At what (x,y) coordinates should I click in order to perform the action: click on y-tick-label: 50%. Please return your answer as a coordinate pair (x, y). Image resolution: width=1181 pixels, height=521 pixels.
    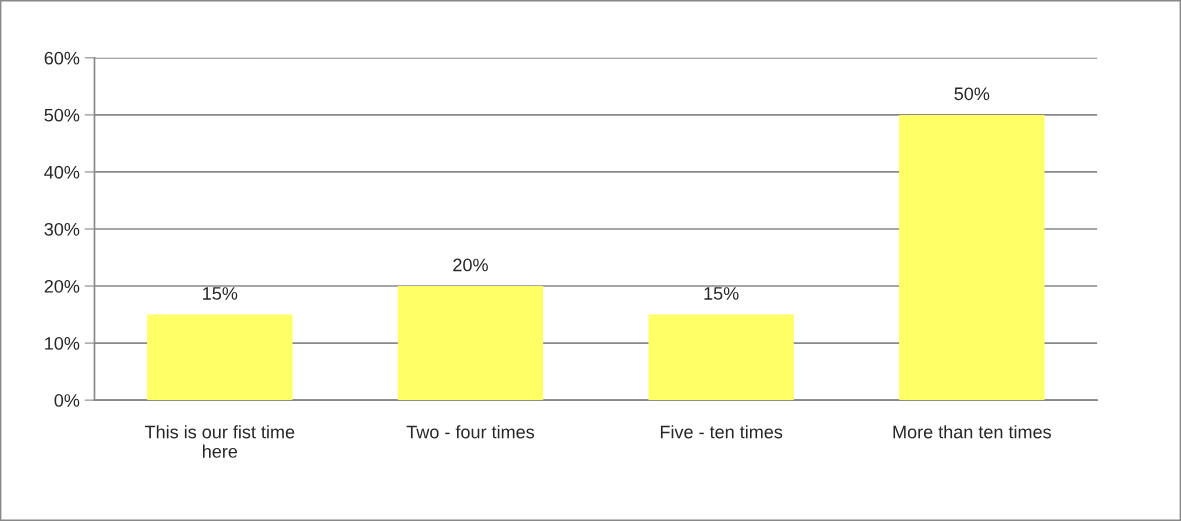
    Looking at the image, I should click on (62, 115).